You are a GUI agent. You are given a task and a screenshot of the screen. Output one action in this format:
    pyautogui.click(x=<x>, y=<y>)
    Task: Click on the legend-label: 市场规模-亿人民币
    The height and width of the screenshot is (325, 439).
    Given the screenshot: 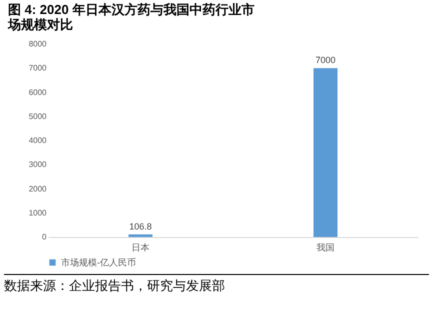 What is the action you would take?
    pyautogui.click(x=98, y=263)
    